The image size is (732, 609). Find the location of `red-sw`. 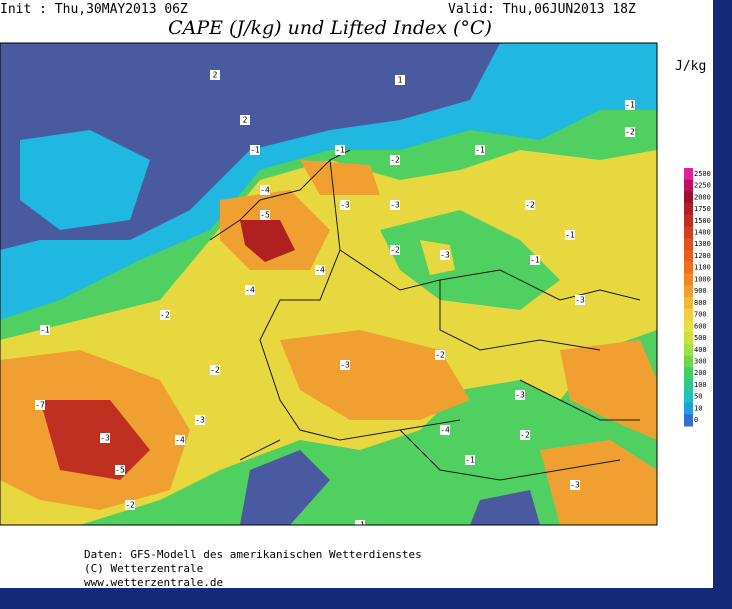

red-sw is located at coordinates (95, 440).